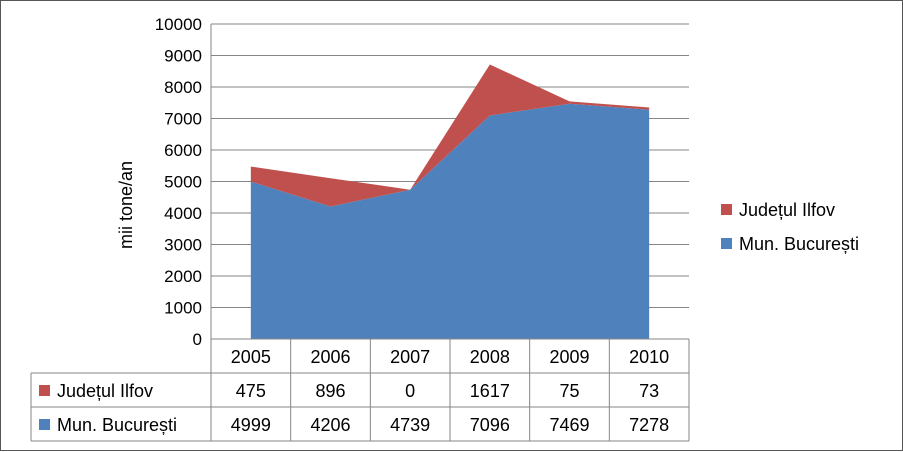  Describe the element at coordinates (450, 135) in the screenshot. I see `area-jude-ul-ilfov` at that location.